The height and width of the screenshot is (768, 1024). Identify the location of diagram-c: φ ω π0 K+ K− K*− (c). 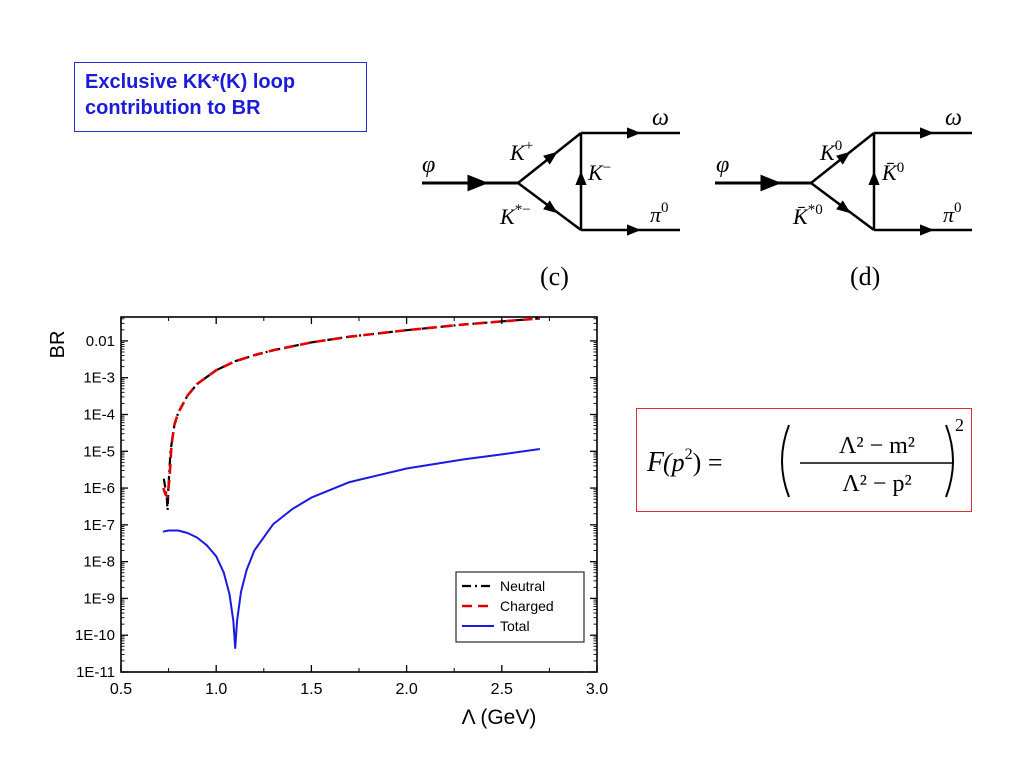
(551, 198).